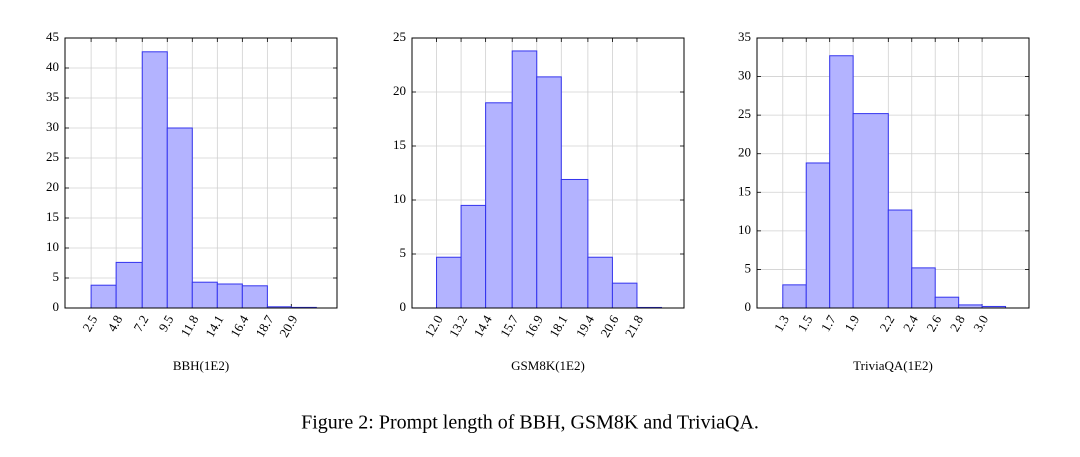  What do you see at coordinates (201, 365) in the screenshot?
I see `x-axis-label: BBH(1E2)` at bounding box center [201, 365].